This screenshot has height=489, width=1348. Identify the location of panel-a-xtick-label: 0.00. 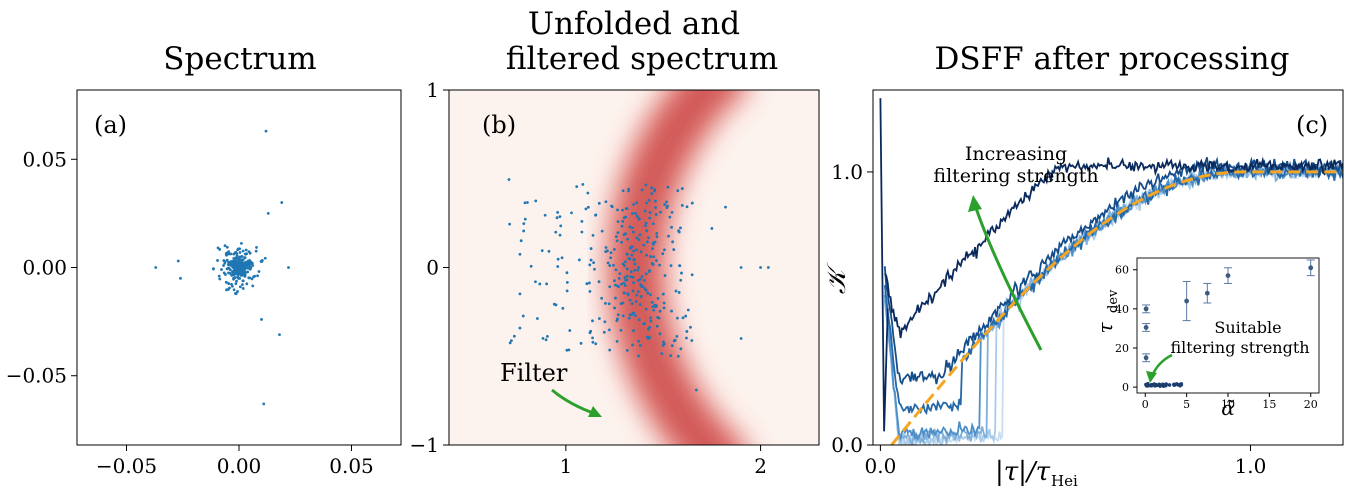
(239, 466).